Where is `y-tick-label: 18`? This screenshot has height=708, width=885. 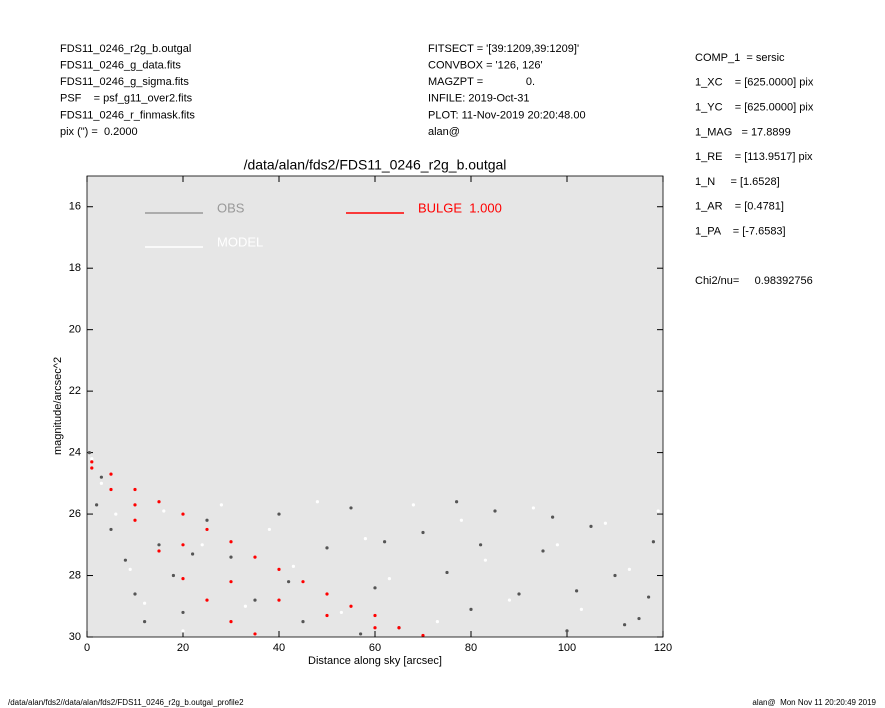 y-tick-label: 18 is located at coordinates (75, 268).